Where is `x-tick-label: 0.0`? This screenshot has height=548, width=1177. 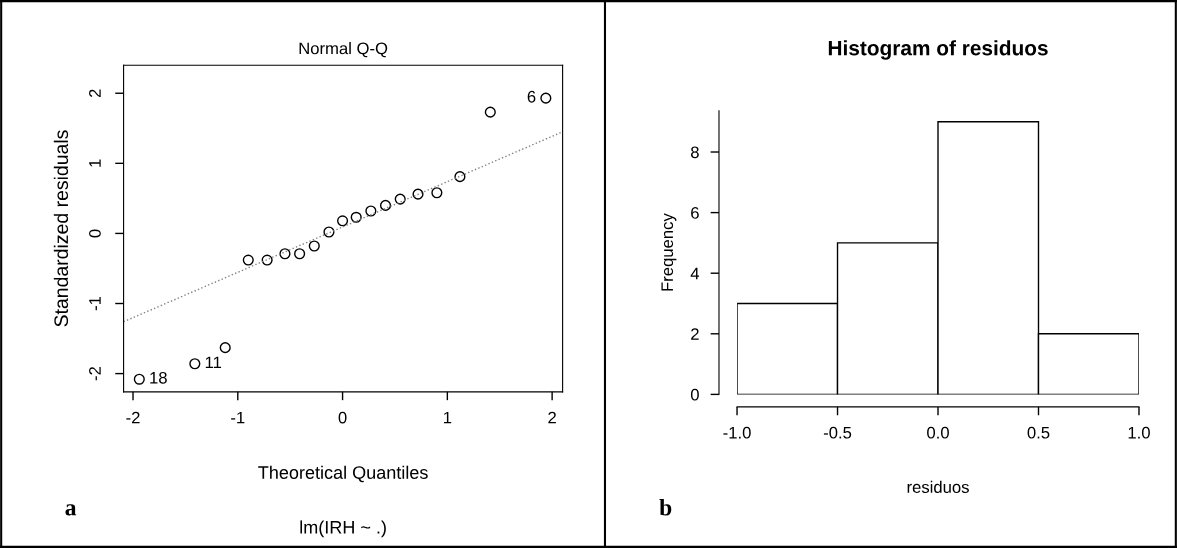
x-tick-label: 0.0 is located at coordinates (938, 432).